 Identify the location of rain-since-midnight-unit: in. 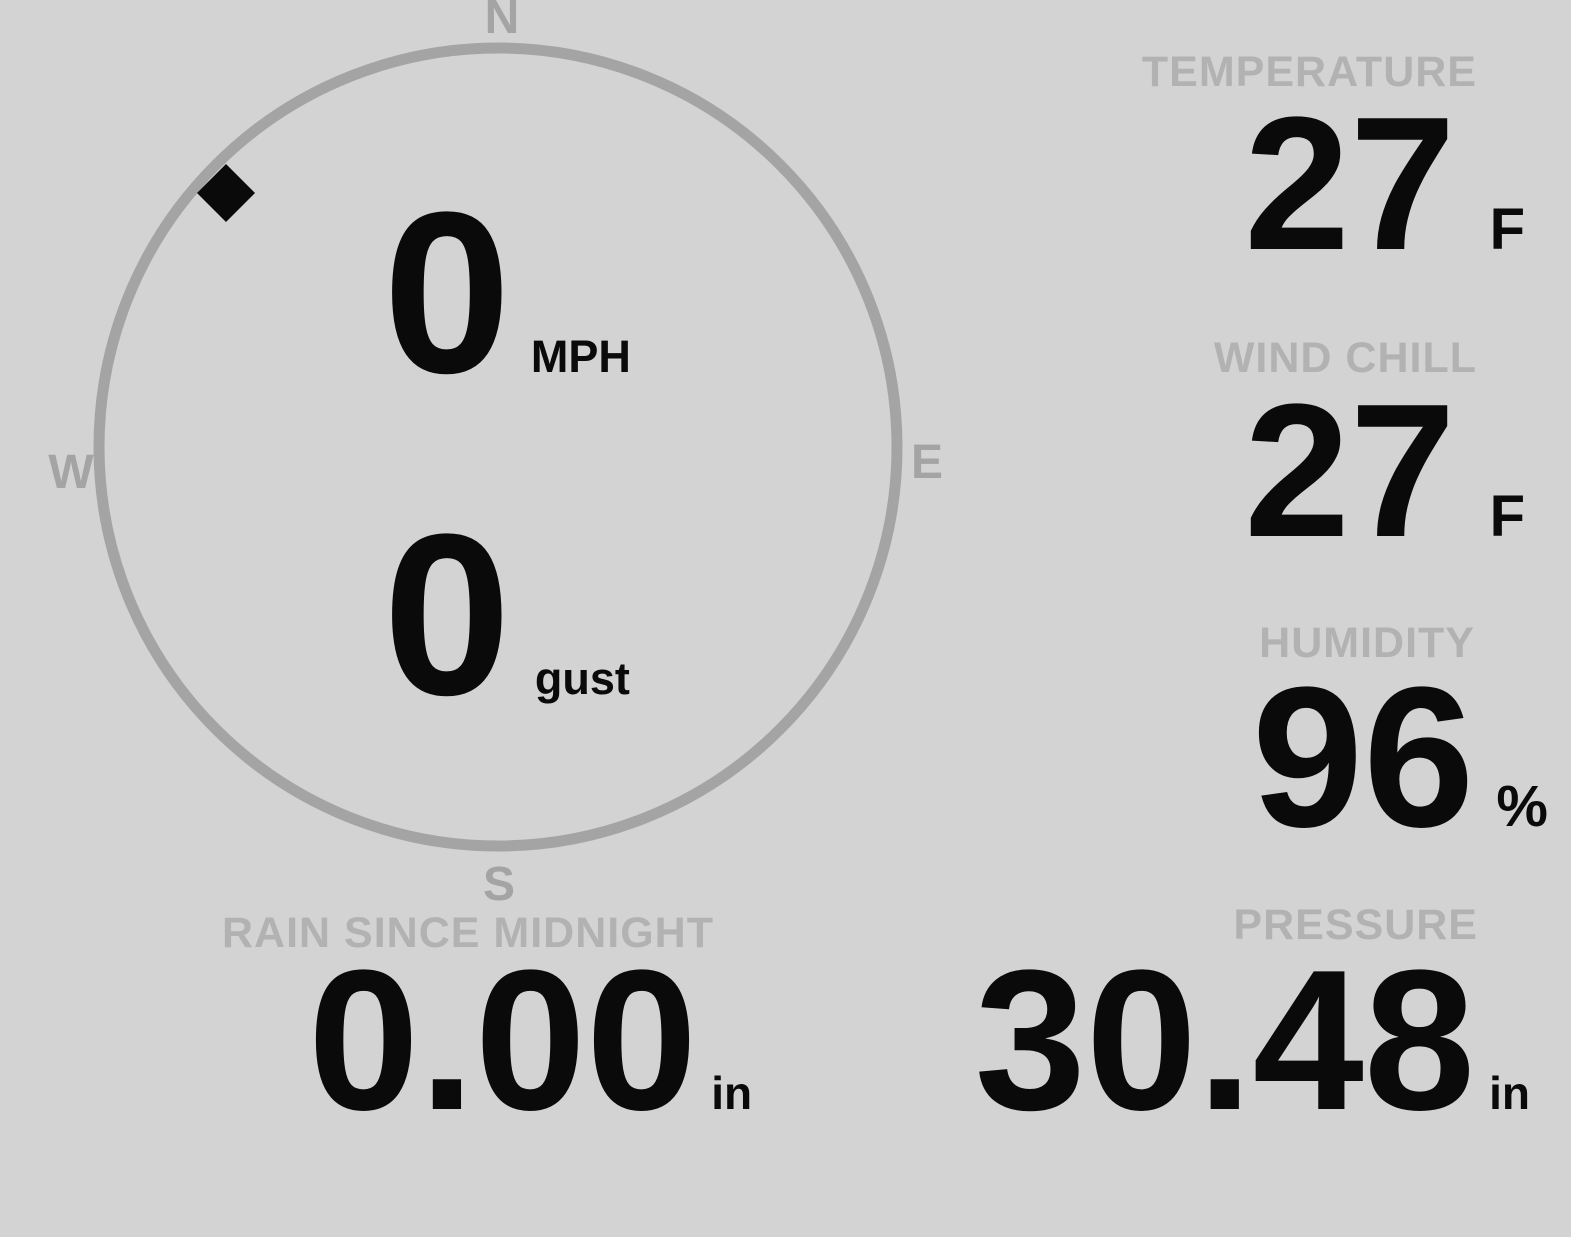
(732, 1093).